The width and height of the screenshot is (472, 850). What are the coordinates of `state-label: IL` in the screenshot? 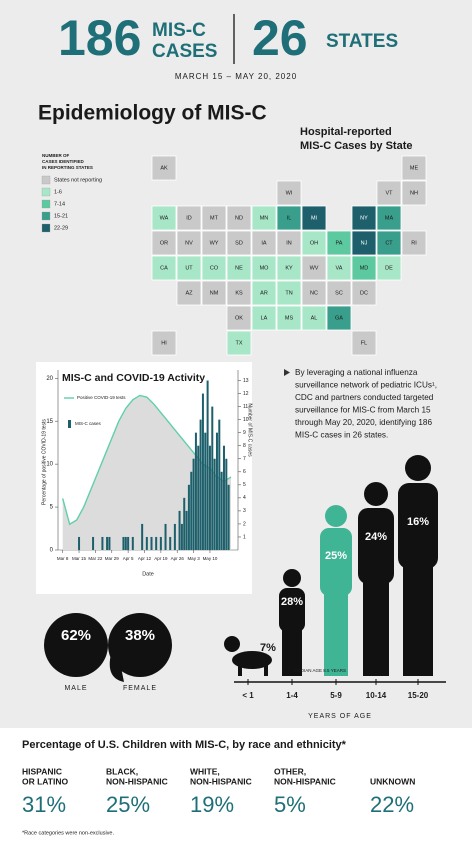 It's located at (289, 218).